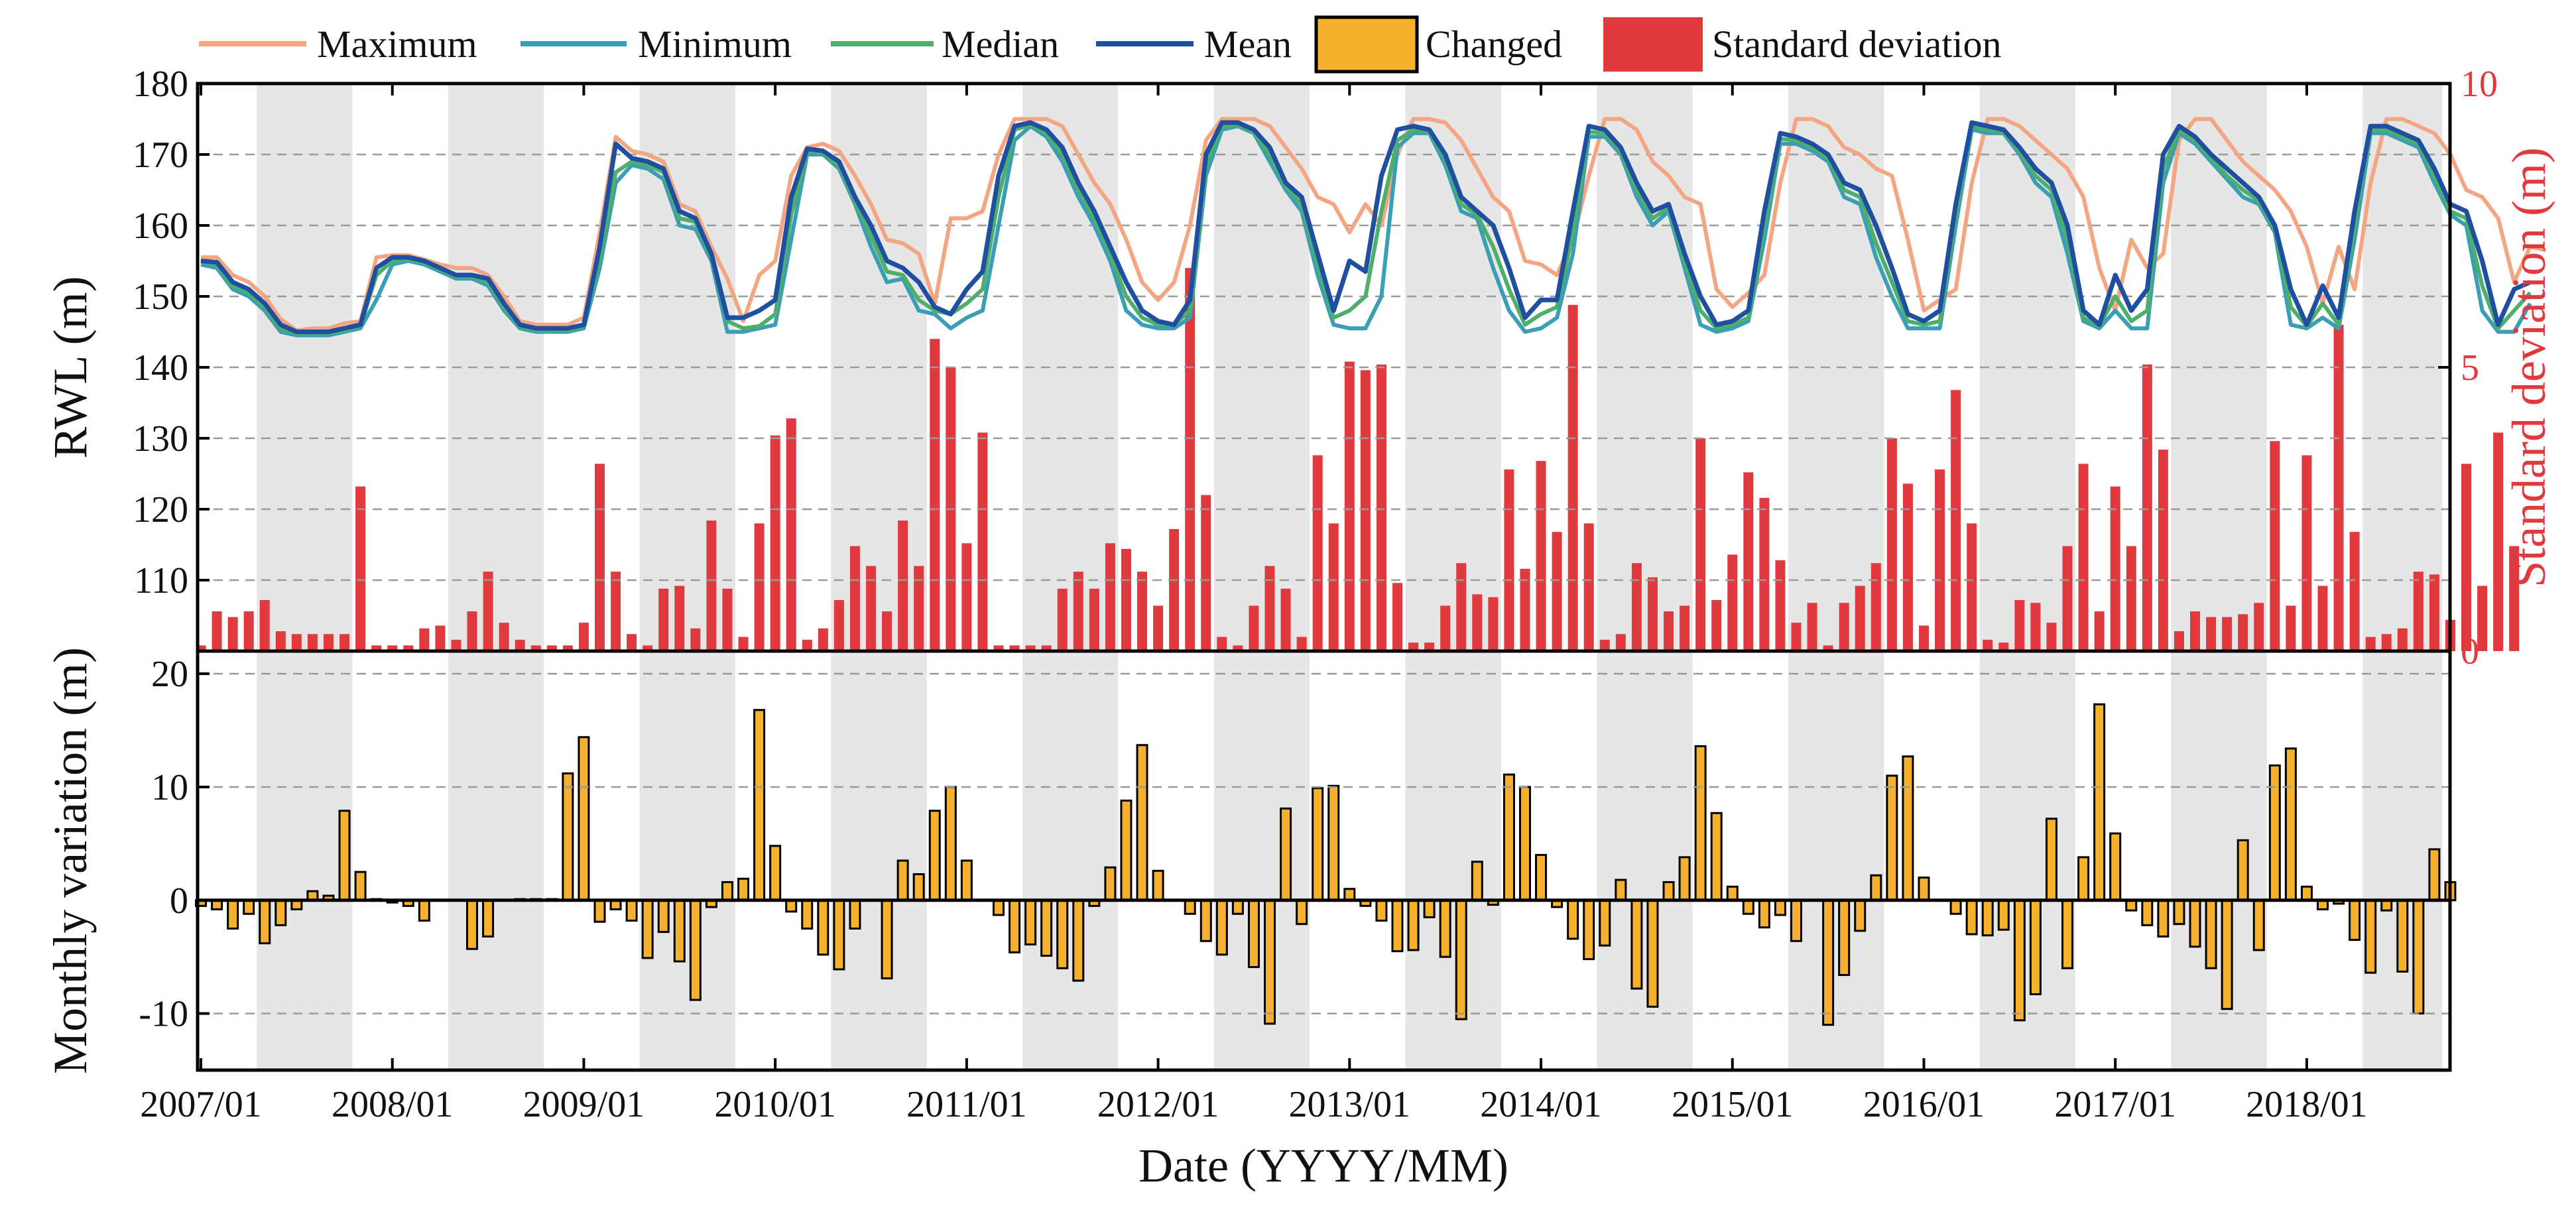  Describe the element at coordinates (160, 84) in the screenshot. I see `rwl-tick-label: 180` at that location.